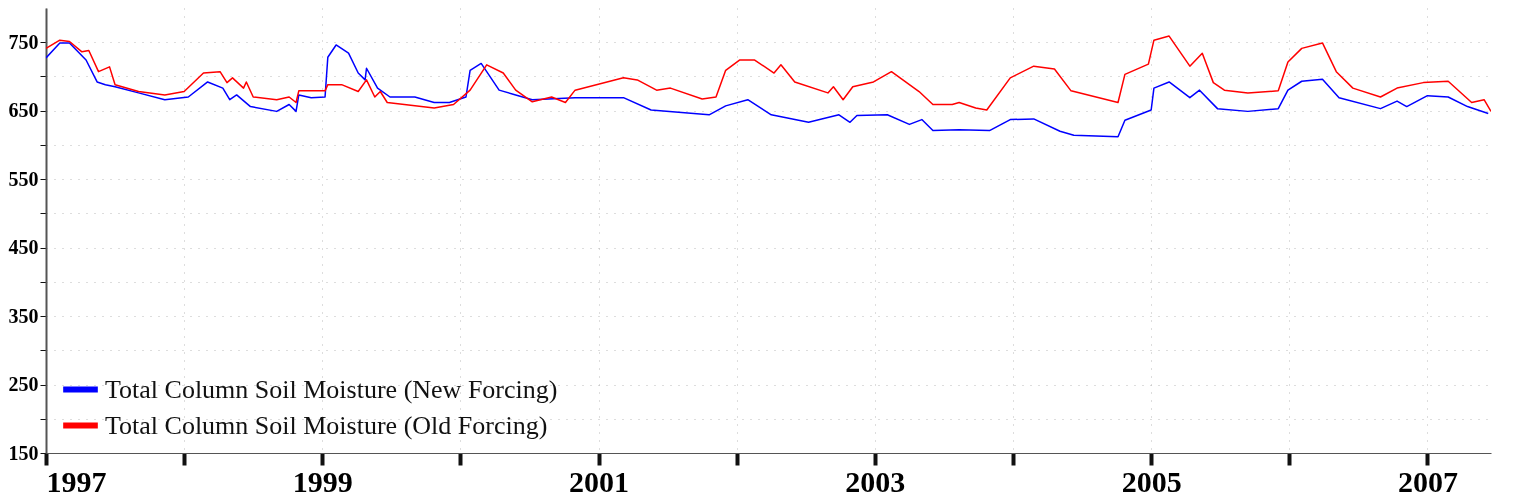 This screenshot has width=1540, height=502. What do you see at coordinates (23, 315) in the screenshot?
I see `y-tick-label: 350` at bounding box center [23, 315].